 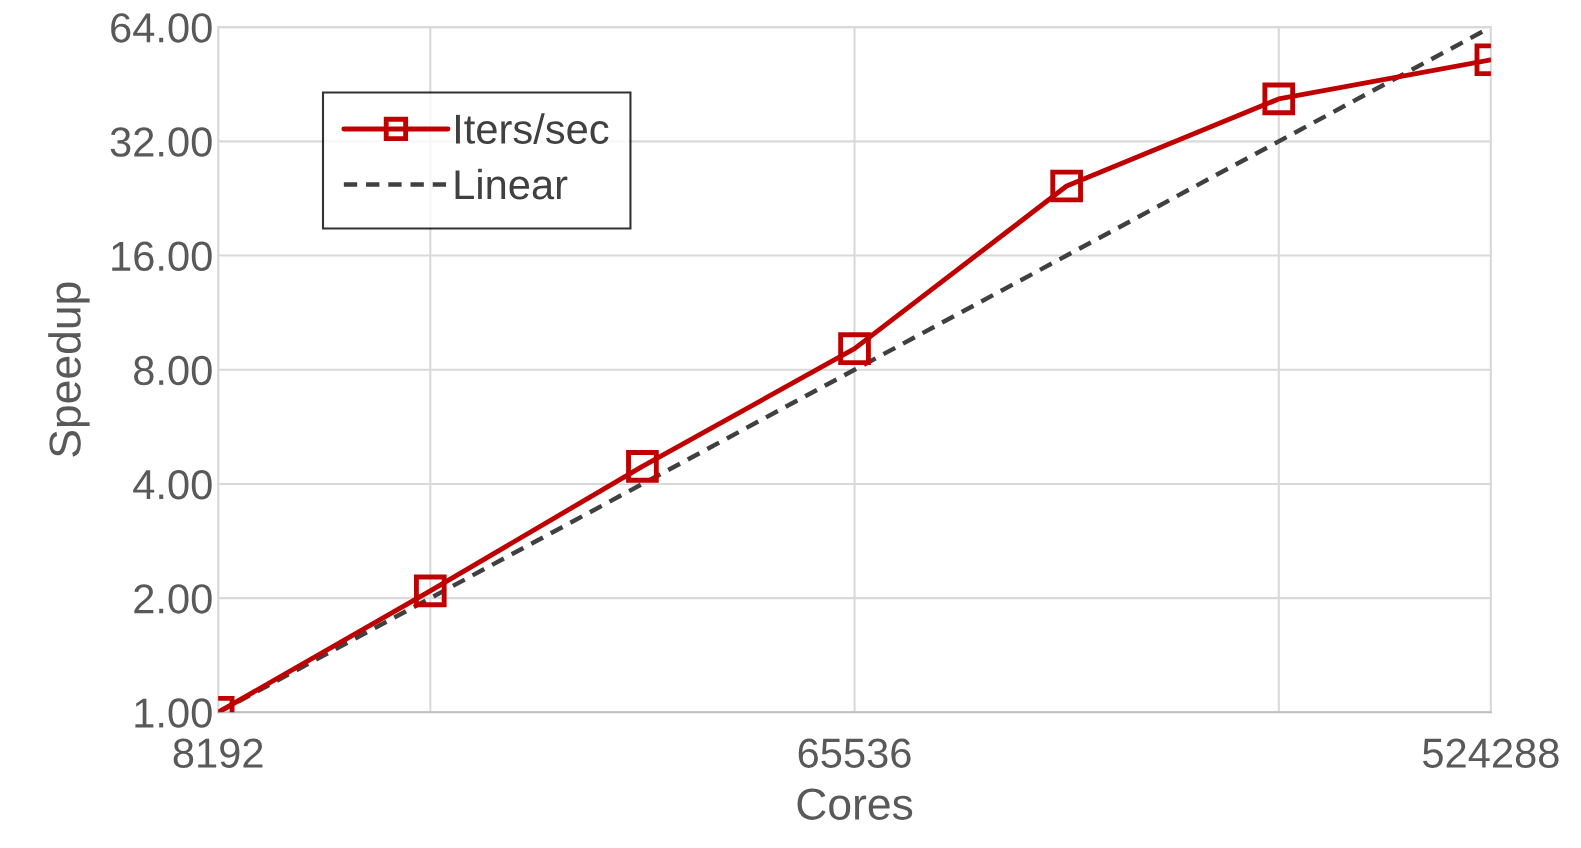 I want to click on x-tick-label: 524288, so click(x=1491, y=753).